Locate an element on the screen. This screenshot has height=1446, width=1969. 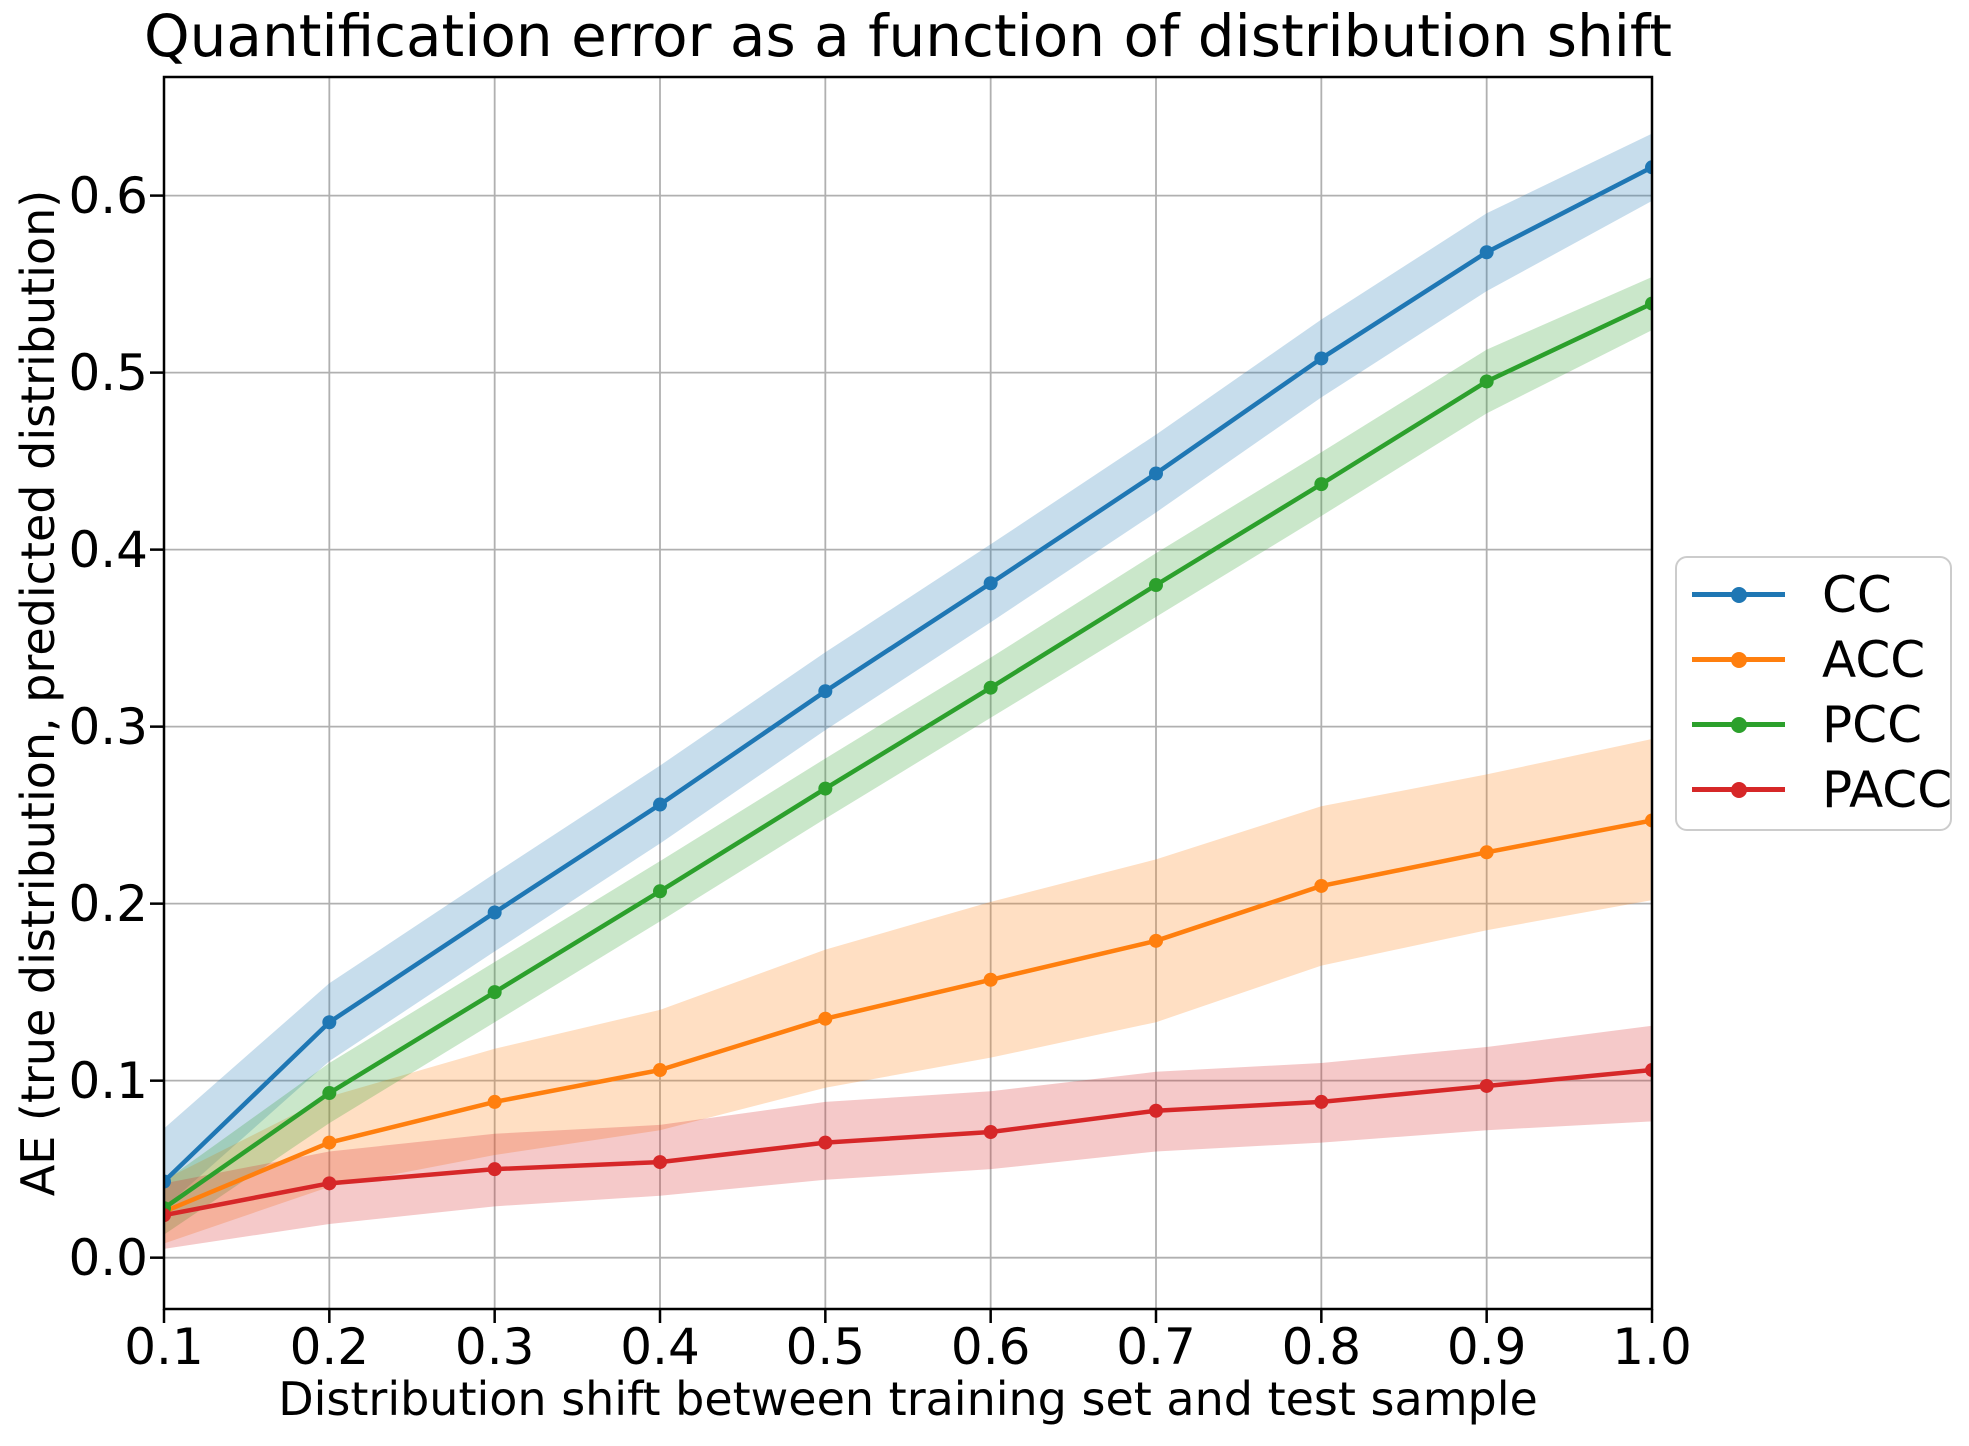
legend-label-cc: CC is located at coordinates (1857, 594).